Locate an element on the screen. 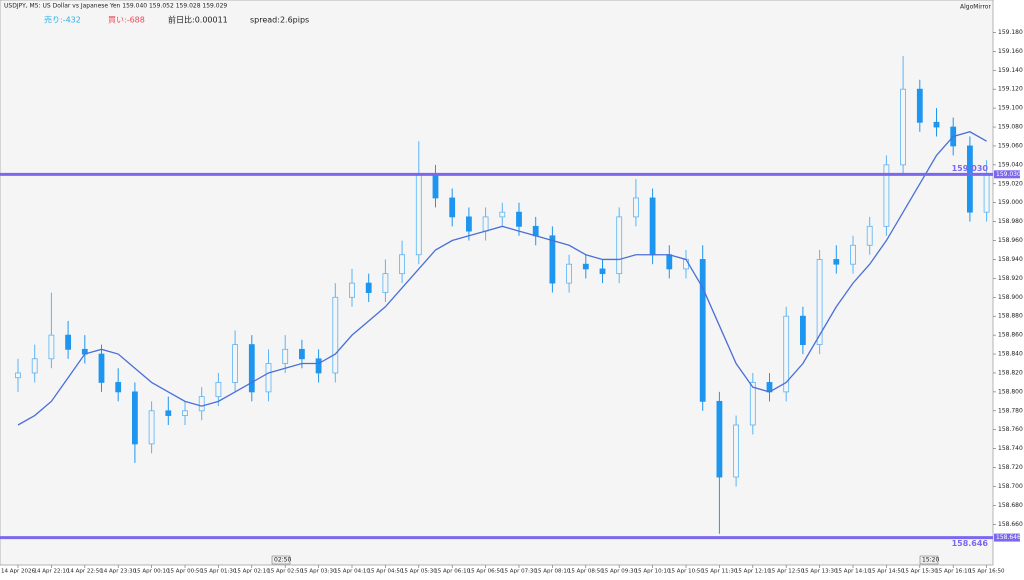 The image size is (1024, 580). level-label: 158.646 is located at coordinates (970, 543).